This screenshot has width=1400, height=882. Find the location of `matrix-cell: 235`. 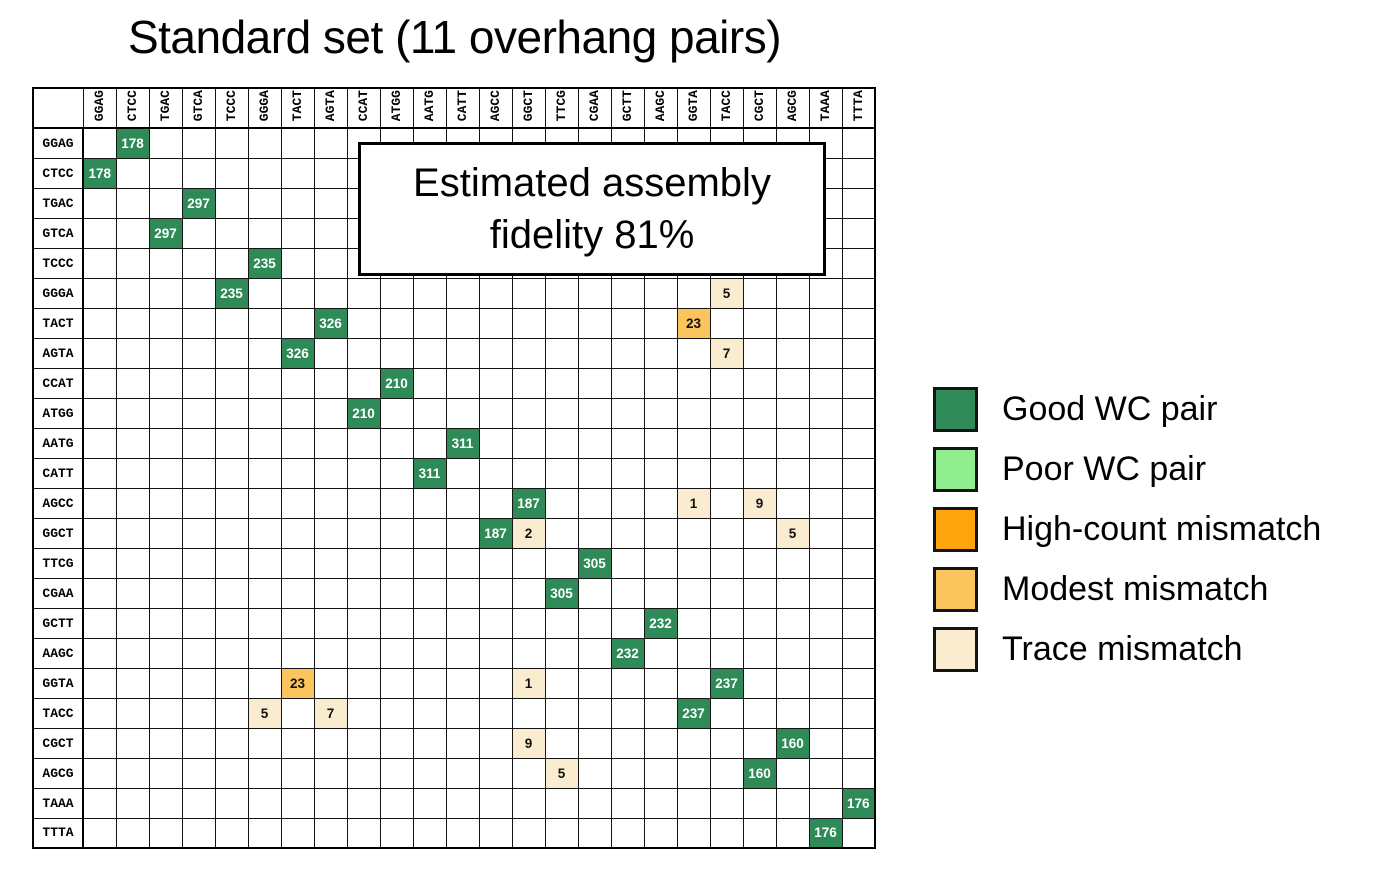

matrix-cell: 235 is located at coordinates (264, 263).